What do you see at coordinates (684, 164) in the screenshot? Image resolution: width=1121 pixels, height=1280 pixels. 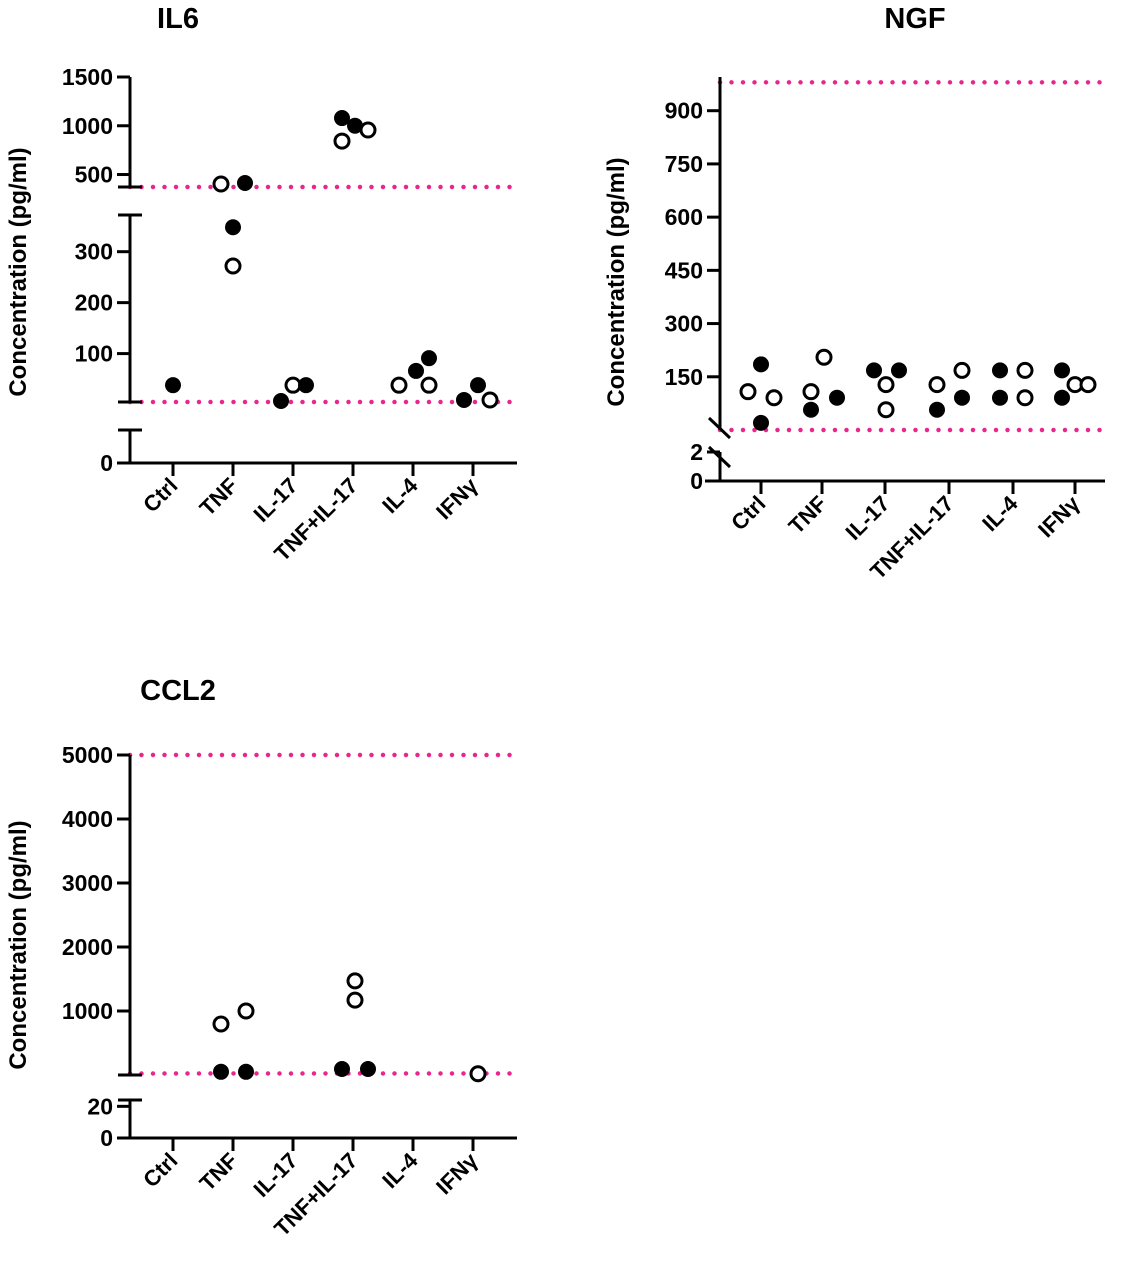 I see `y-tick-label: 750` at bounding box center [684, 164].